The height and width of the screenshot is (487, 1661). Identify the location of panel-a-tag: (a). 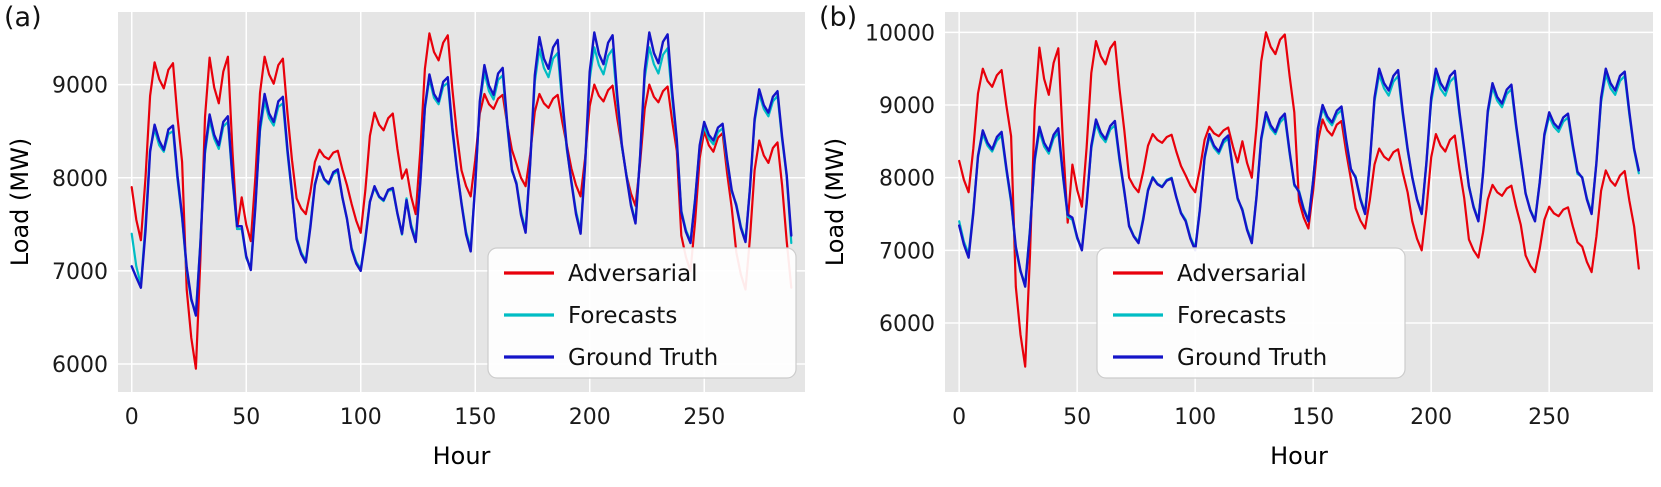
(23, 17).